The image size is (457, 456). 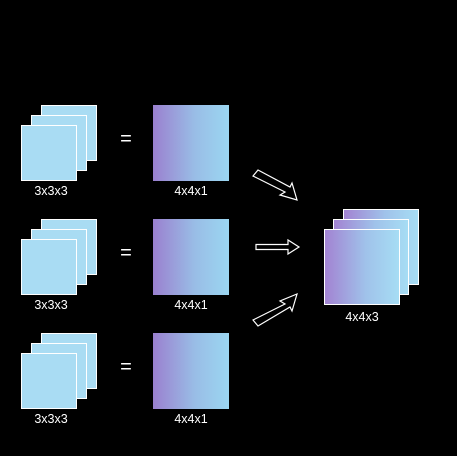 I want to click on arrow-down-right-icon, so click(x=275, y=185).